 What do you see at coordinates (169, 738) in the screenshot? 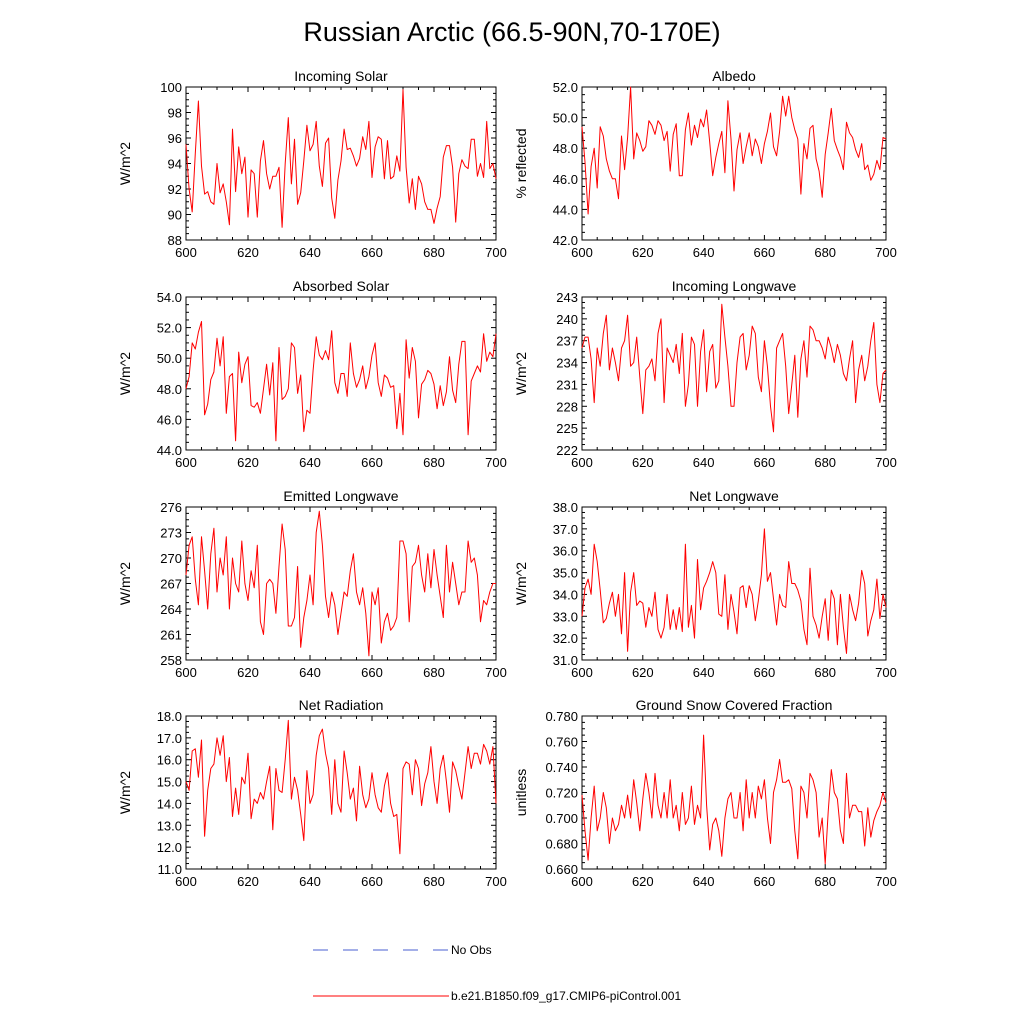
I see `y-tick-label: 17.0` at bounding box center [169, 738].